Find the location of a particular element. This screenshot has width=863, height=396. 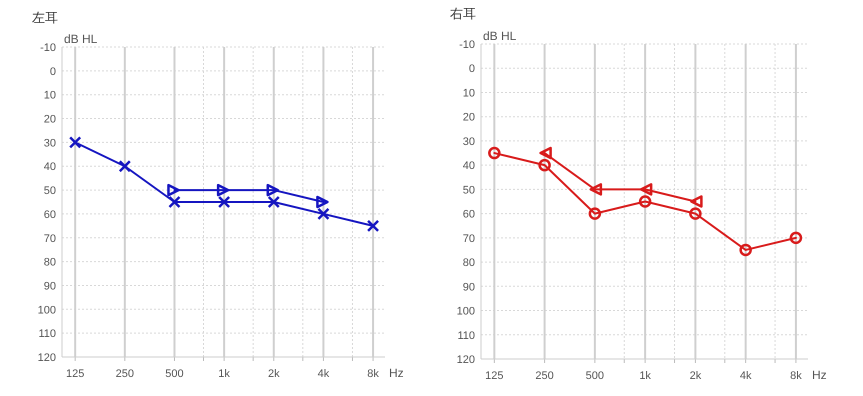

chart-title: 右耳 is located at coordinates (463, 13).